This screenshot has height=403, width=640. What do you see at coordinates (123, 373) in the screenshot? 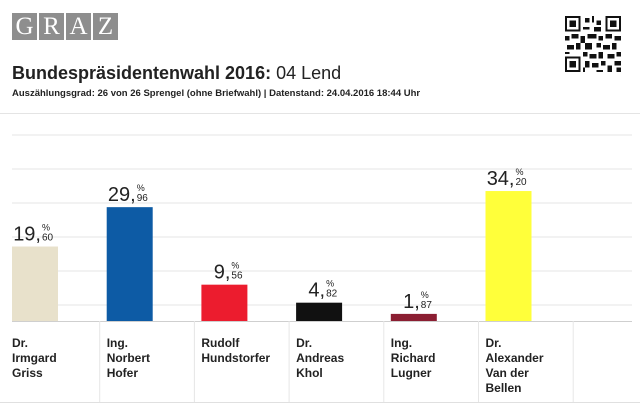
I see `category-label: Hofer` at bounding box center [123, 373].